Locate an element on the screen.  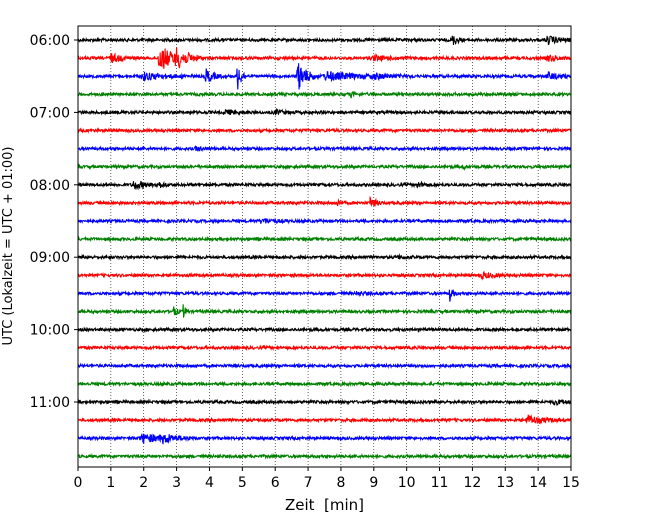
y-tick-label: 11:00 is located at coordinates (50, 403).